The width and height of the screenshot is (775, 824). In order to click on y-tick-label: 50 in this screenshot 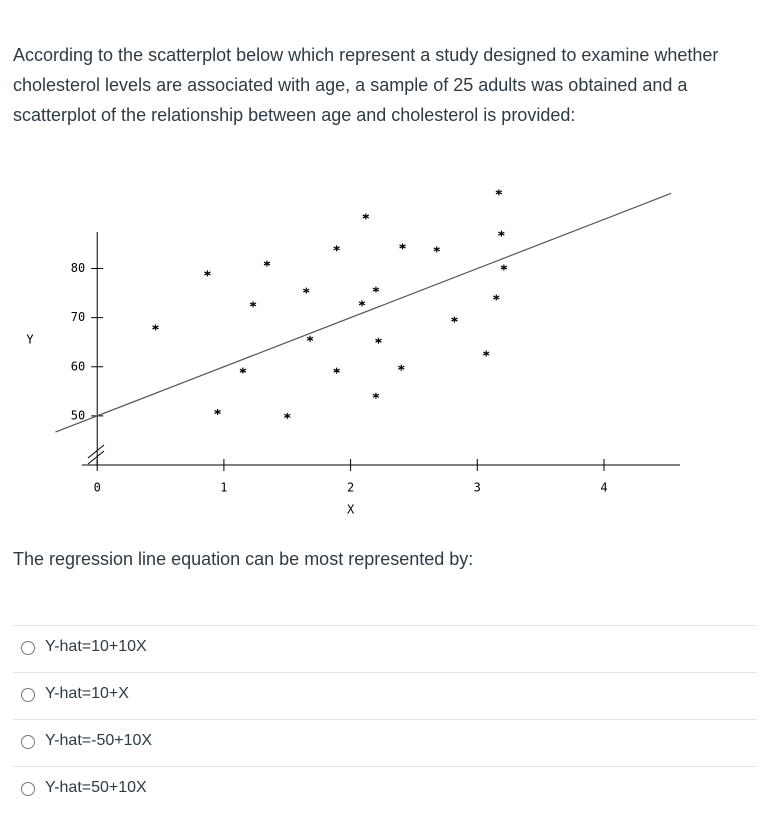, I will do `click(78, 415)`.